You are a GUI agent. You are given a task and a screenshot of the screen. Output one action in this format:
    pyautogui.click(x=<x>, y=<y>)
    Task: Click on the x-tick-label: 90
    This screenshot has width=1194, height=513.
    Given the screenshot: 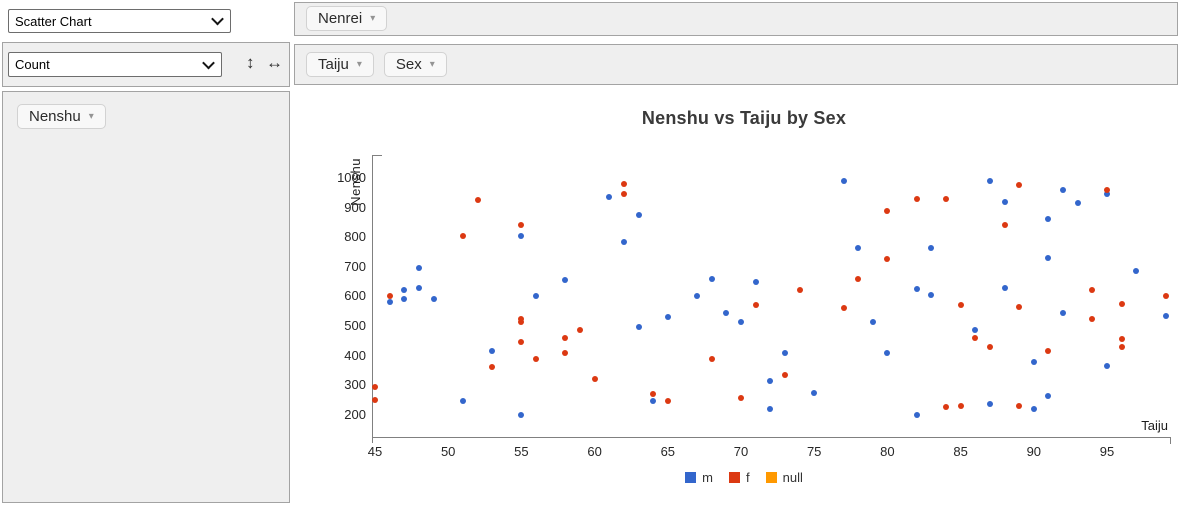 What is the action you would take?
    pyautogui.click(x=1034, y=451)
    